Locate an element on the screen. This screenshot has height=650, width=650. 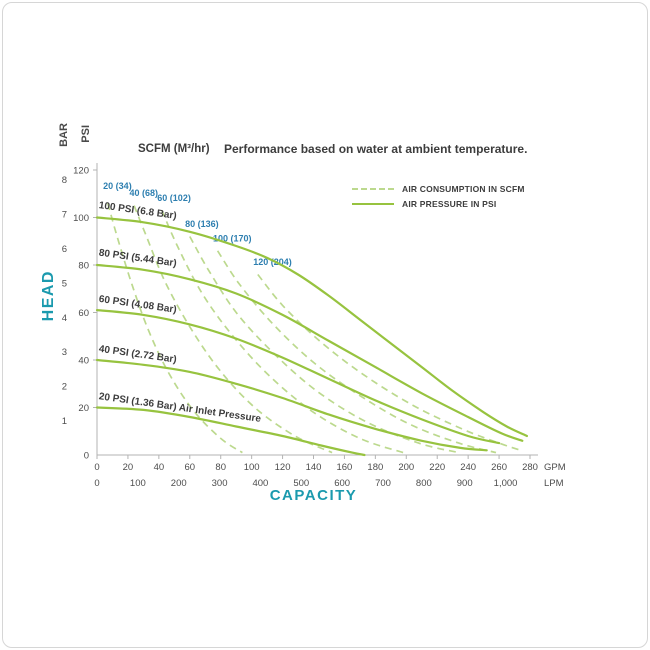
lpm-tick-label: 700 is located at coordinates (383, 483).